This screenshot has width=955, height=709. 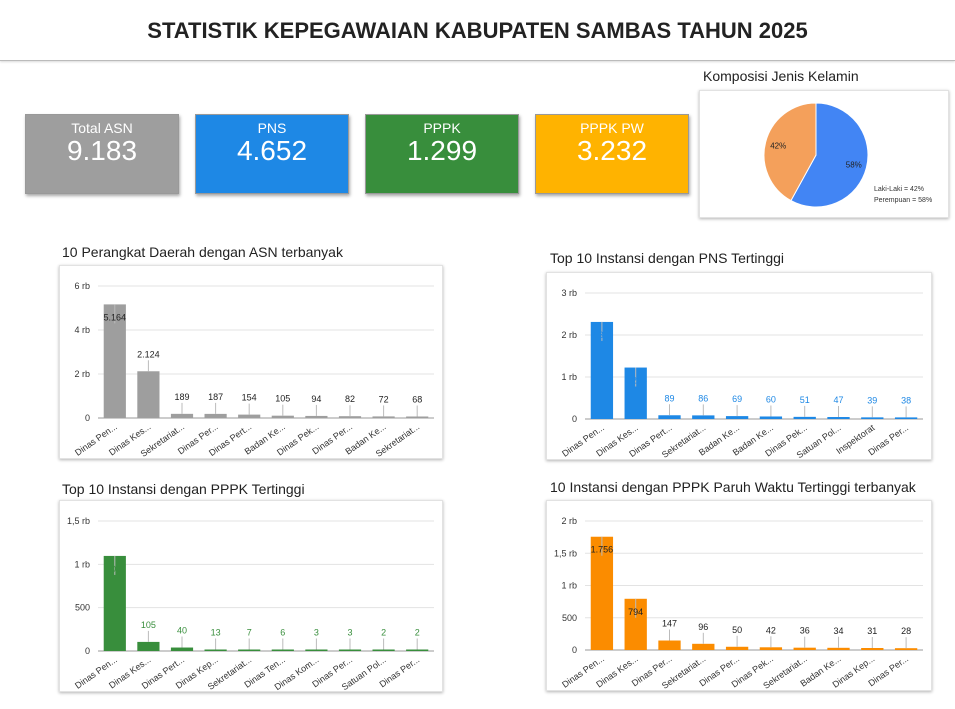 I want to click on data-label: 2, so click(x=417, y=633).